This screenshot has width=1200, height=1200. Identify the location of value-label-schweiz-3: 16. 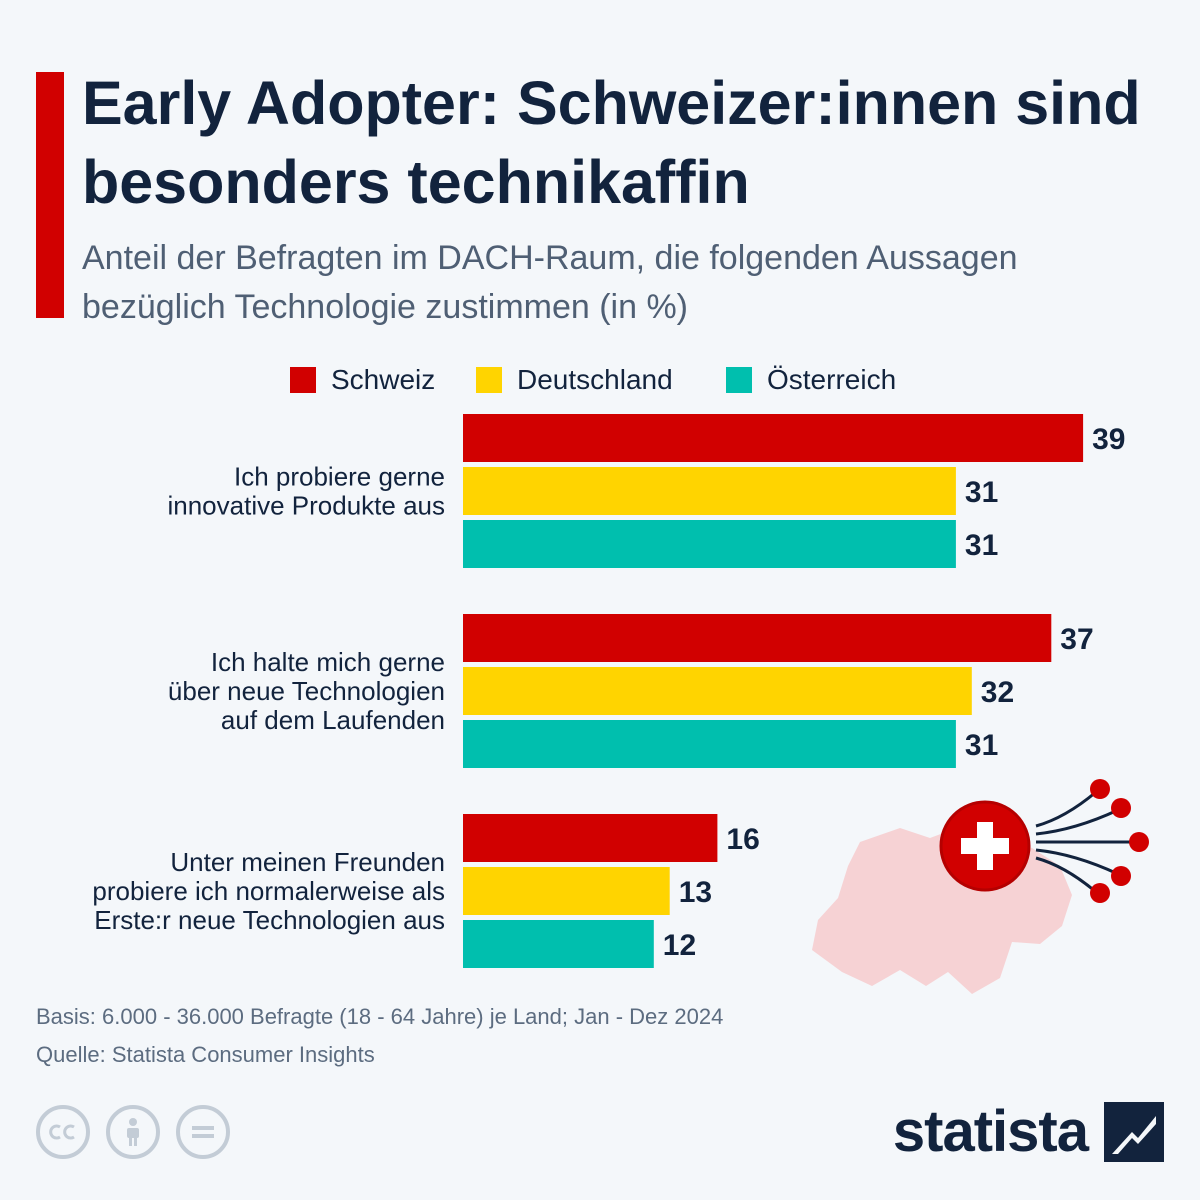
(742, 839).